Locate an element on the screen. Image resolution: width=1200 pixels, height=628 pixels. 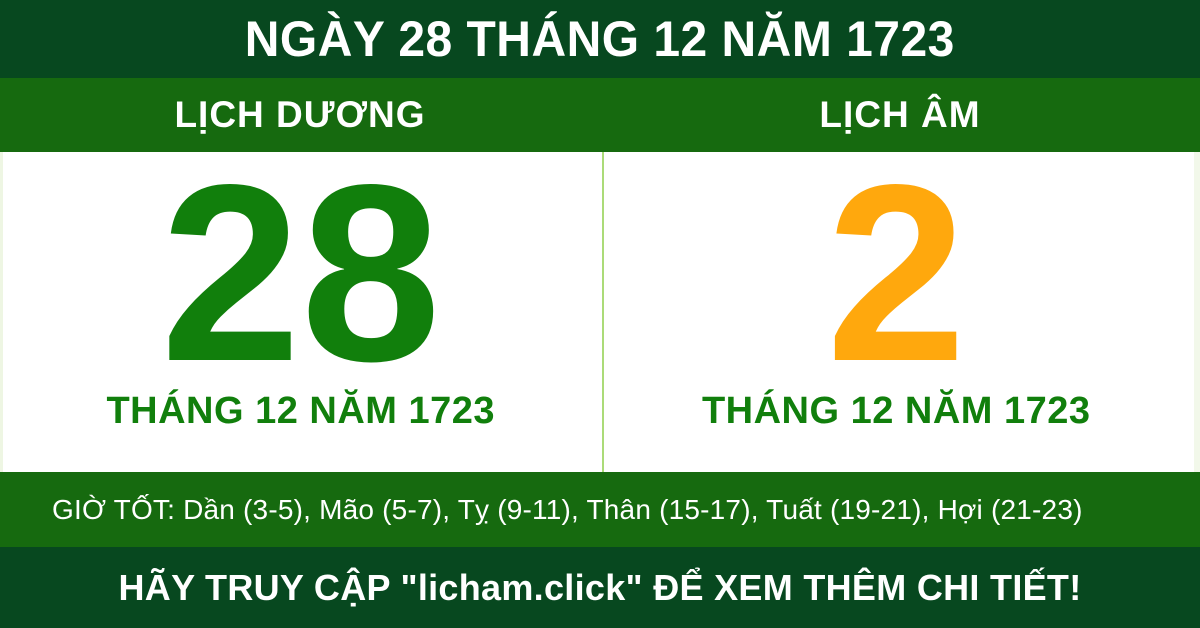
date-banner-title: NGÀY 28 THÁNG 12 NĂM 1723 is located at coordinates (600, 39).